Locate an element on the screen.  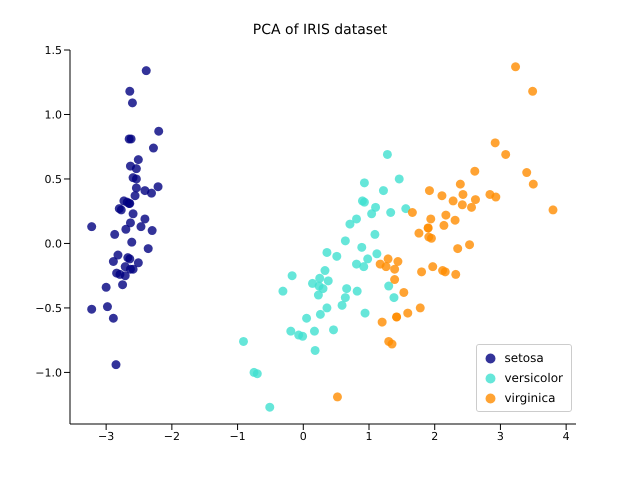
legend-label: virginica is located at coordinates (530, 398).